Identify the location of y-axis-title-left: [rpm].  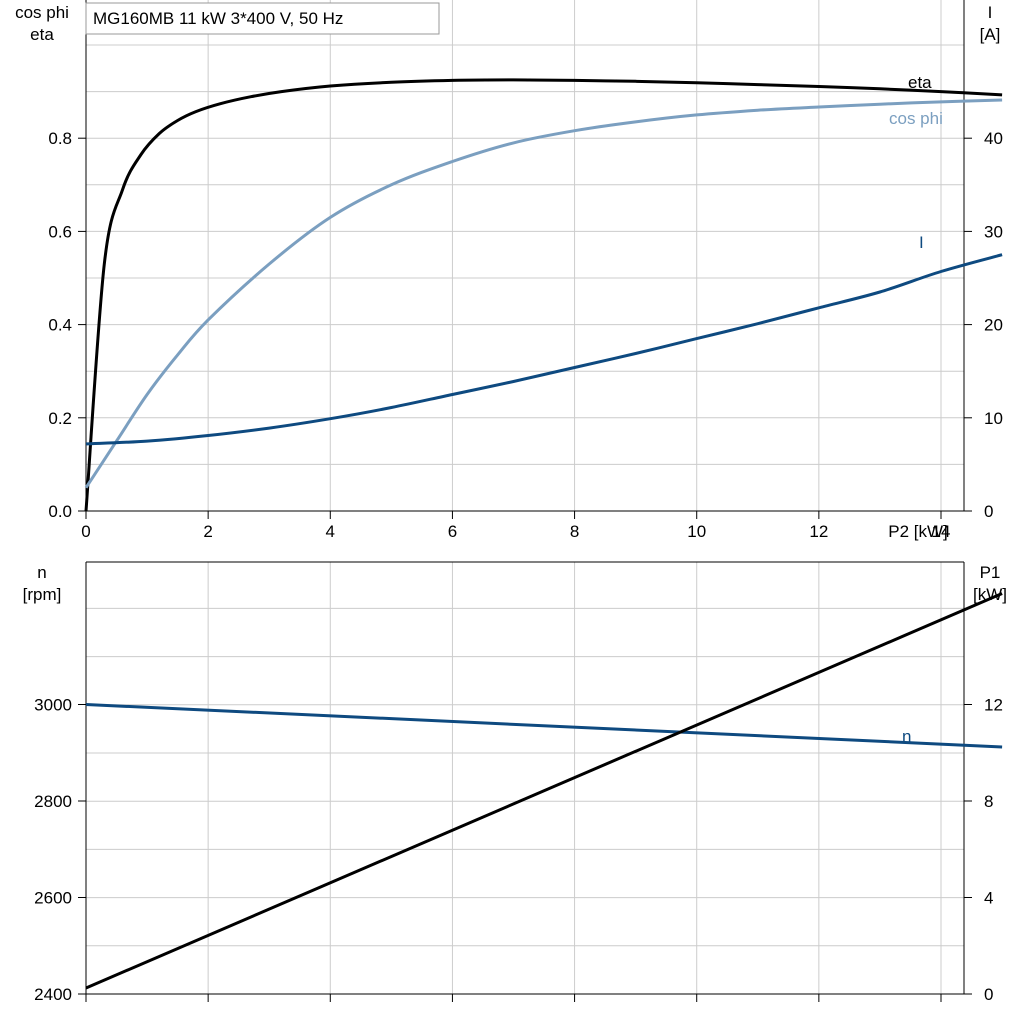
(42, 594).